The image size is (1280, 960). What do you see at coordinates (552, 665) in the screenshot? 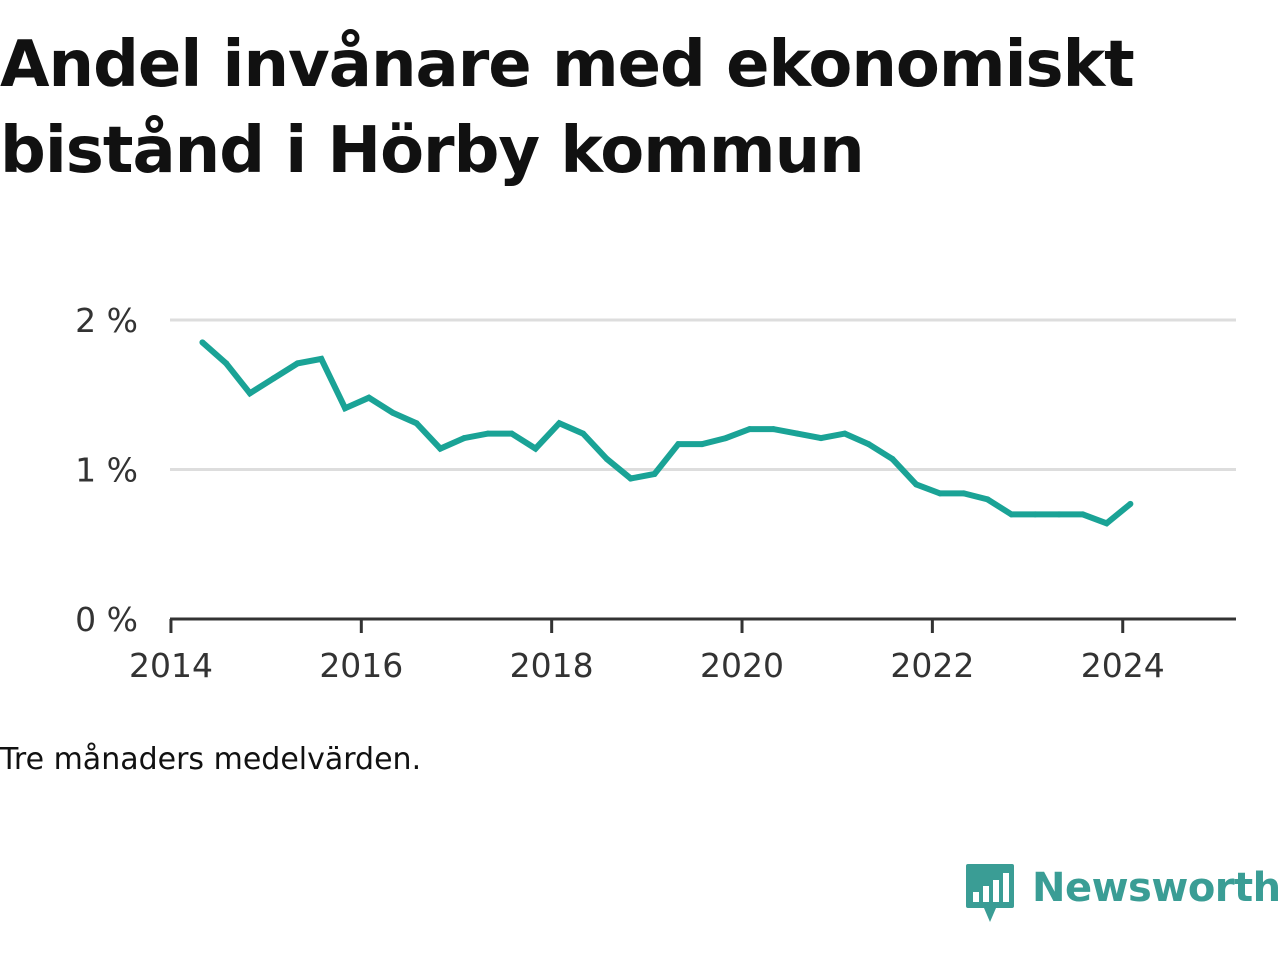
I see `x-tick-label-2: 2018` at bounding box center [552, 665].